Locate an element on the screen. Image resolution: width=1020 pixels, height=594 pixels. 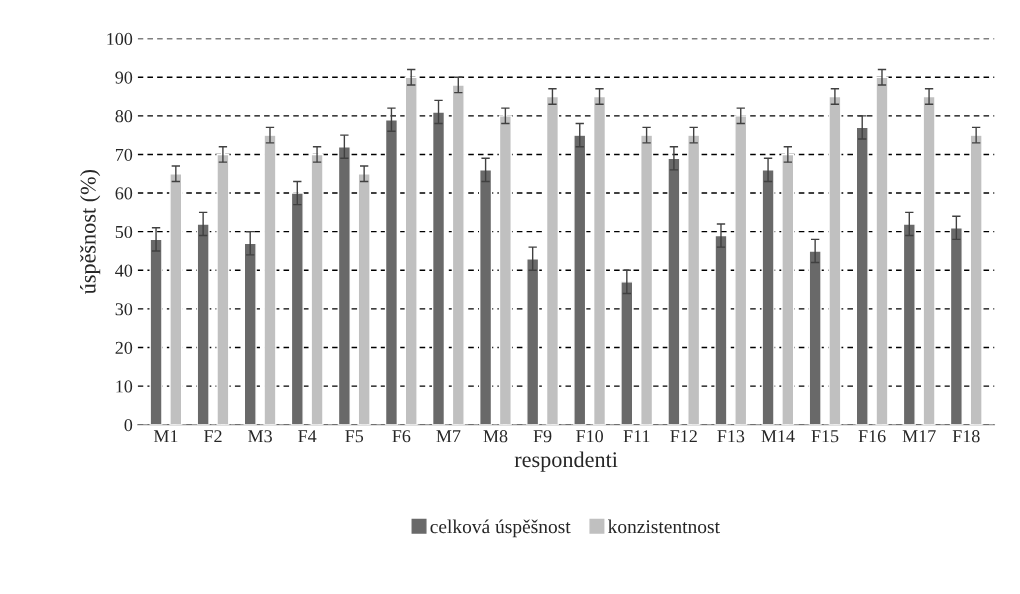
x-tick-label: F11 is located at coordinates (636, 436).